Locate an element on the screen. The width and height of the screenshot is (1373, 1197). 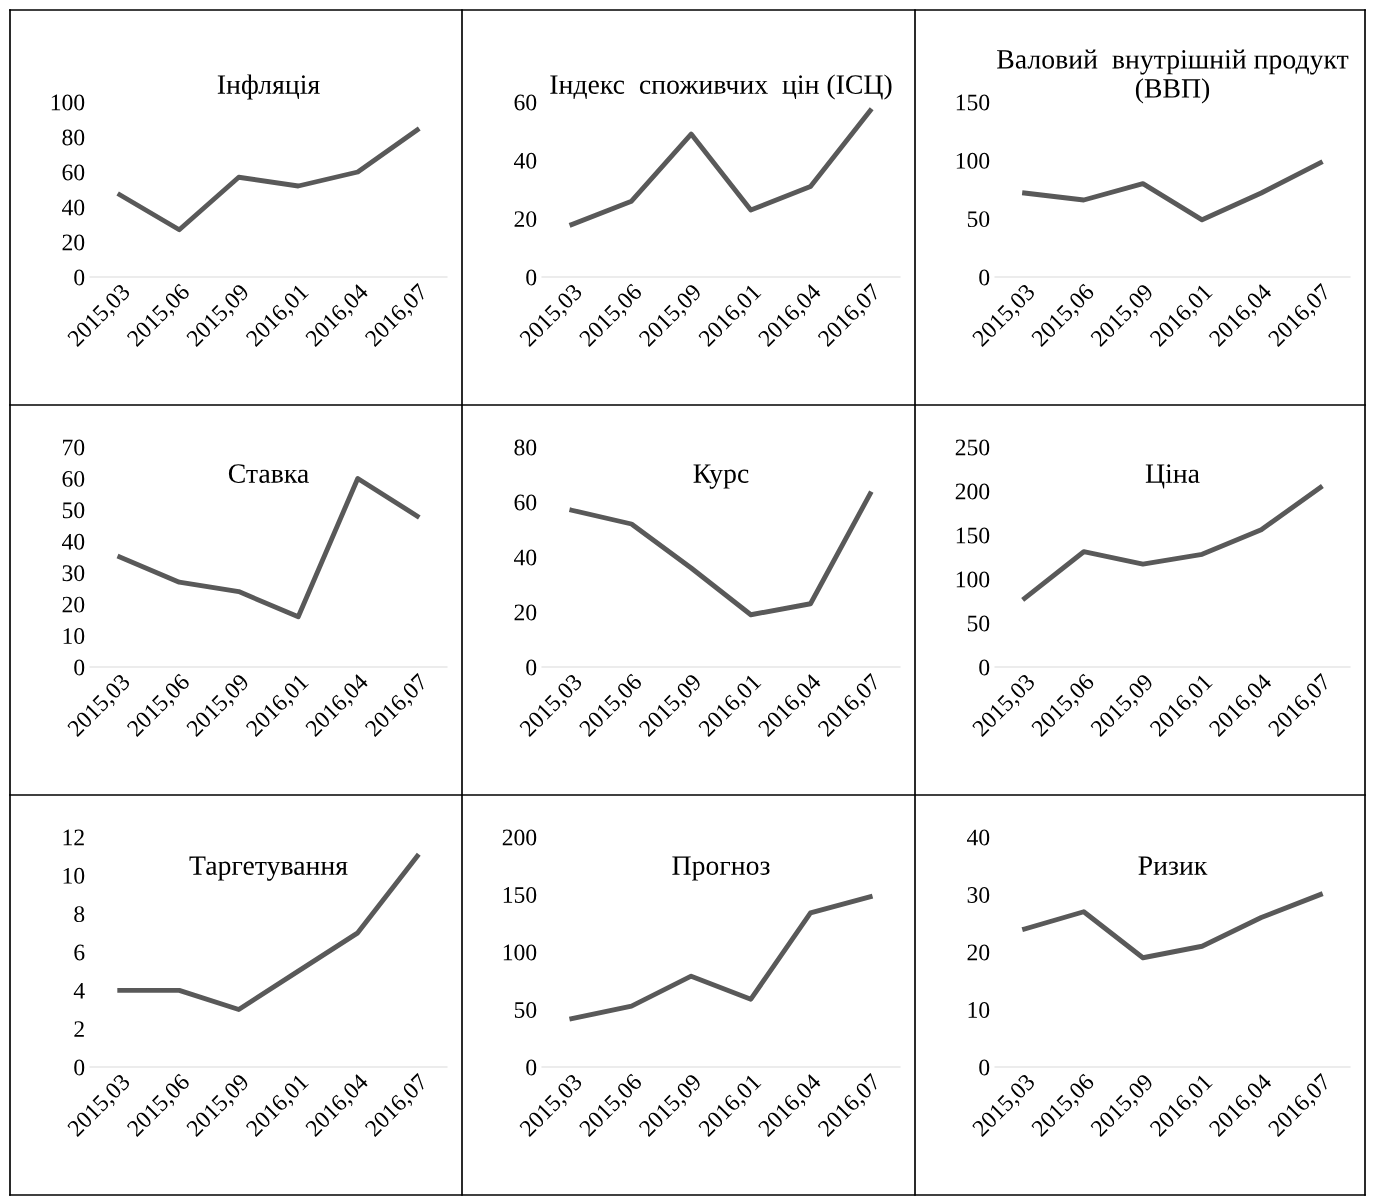
chart-title: Валовий внутрішній продукт (ВВП) is located at coordinates (1173, 76).